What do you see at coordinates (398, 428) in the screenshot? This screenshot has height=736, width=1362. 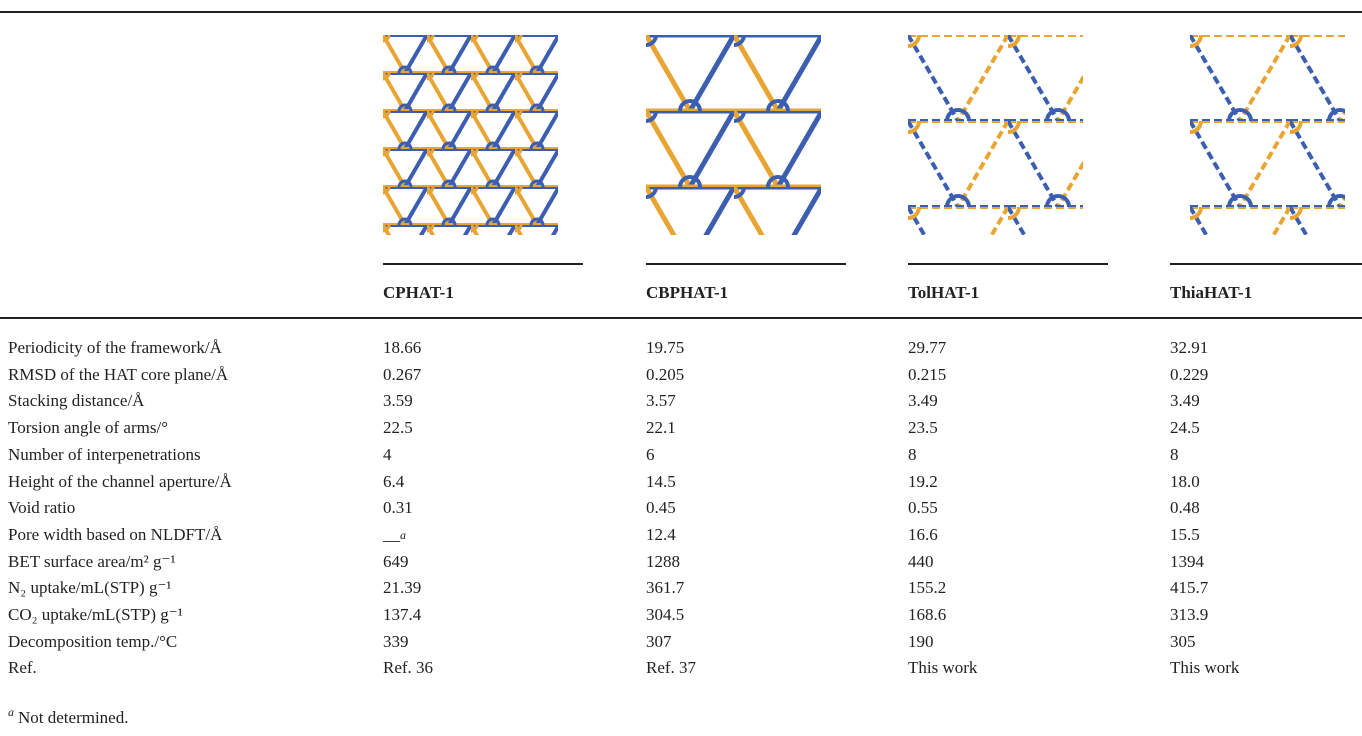 I see `table-cell: 22.5` at bounding box center [398, 428].